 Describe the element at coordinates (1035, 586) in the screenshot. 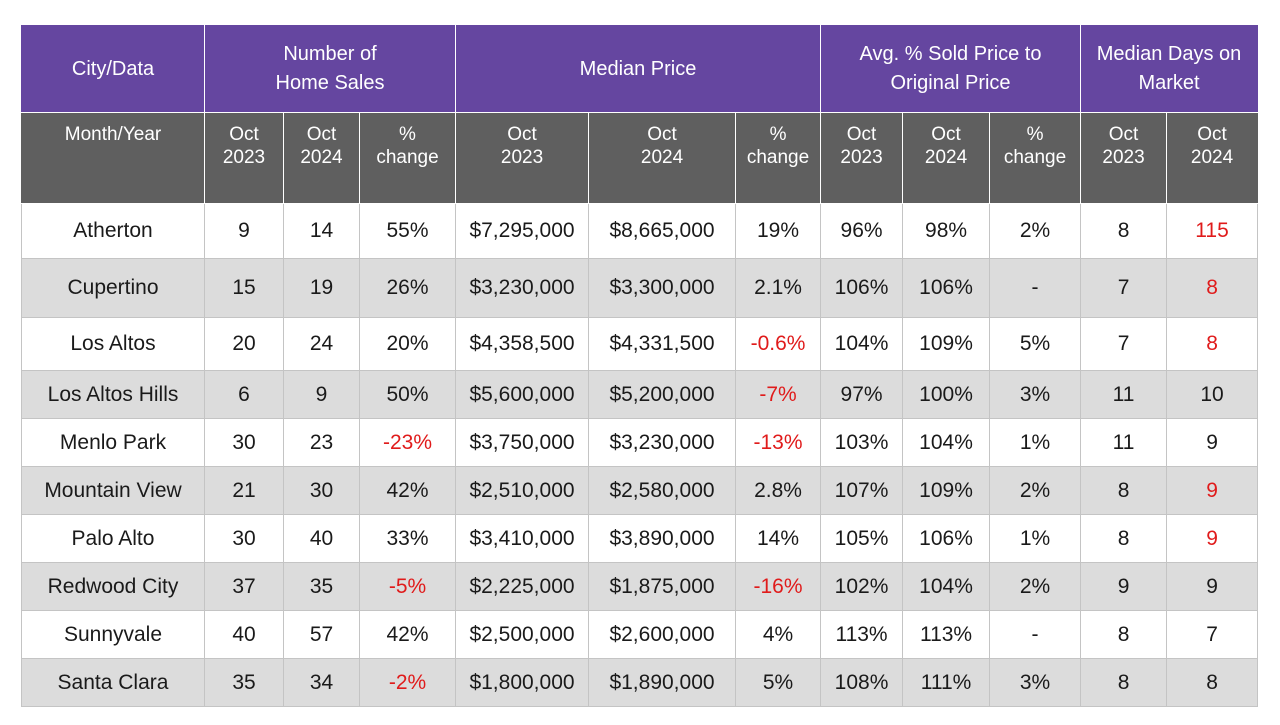

I see `value-cell: 2%` at that location.